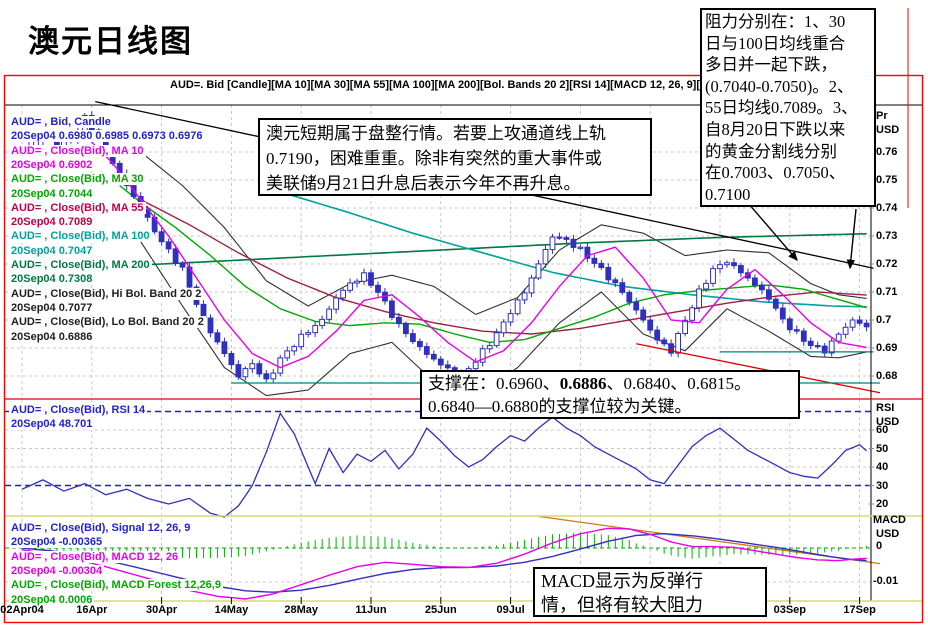  I want to click on legend-value: 20Sep04 0.6980 0.6985 0.6973 0.6976, so click(107, 136).